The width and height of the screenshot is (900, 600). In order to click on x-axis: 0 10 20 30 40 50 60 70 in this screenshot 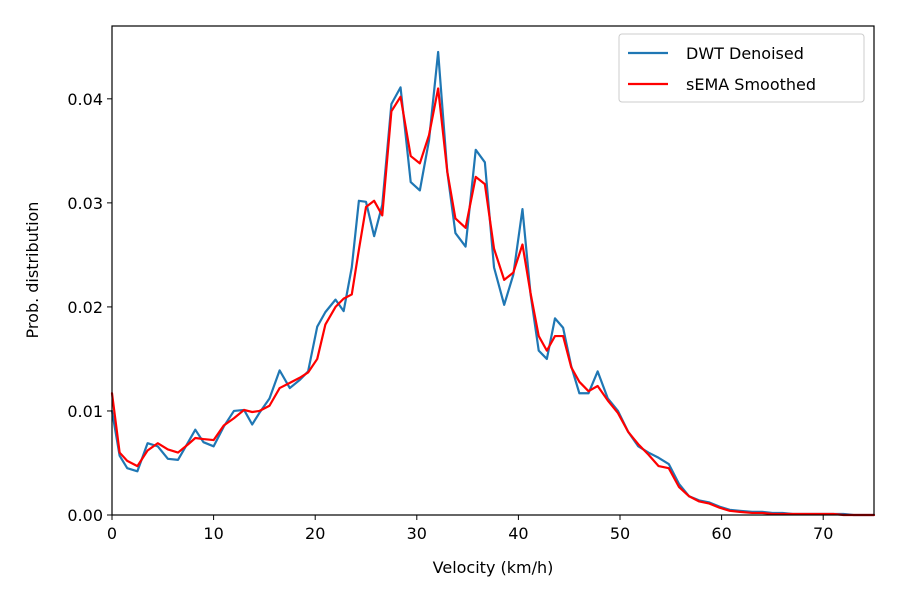, I will do `click(470, 529)`.